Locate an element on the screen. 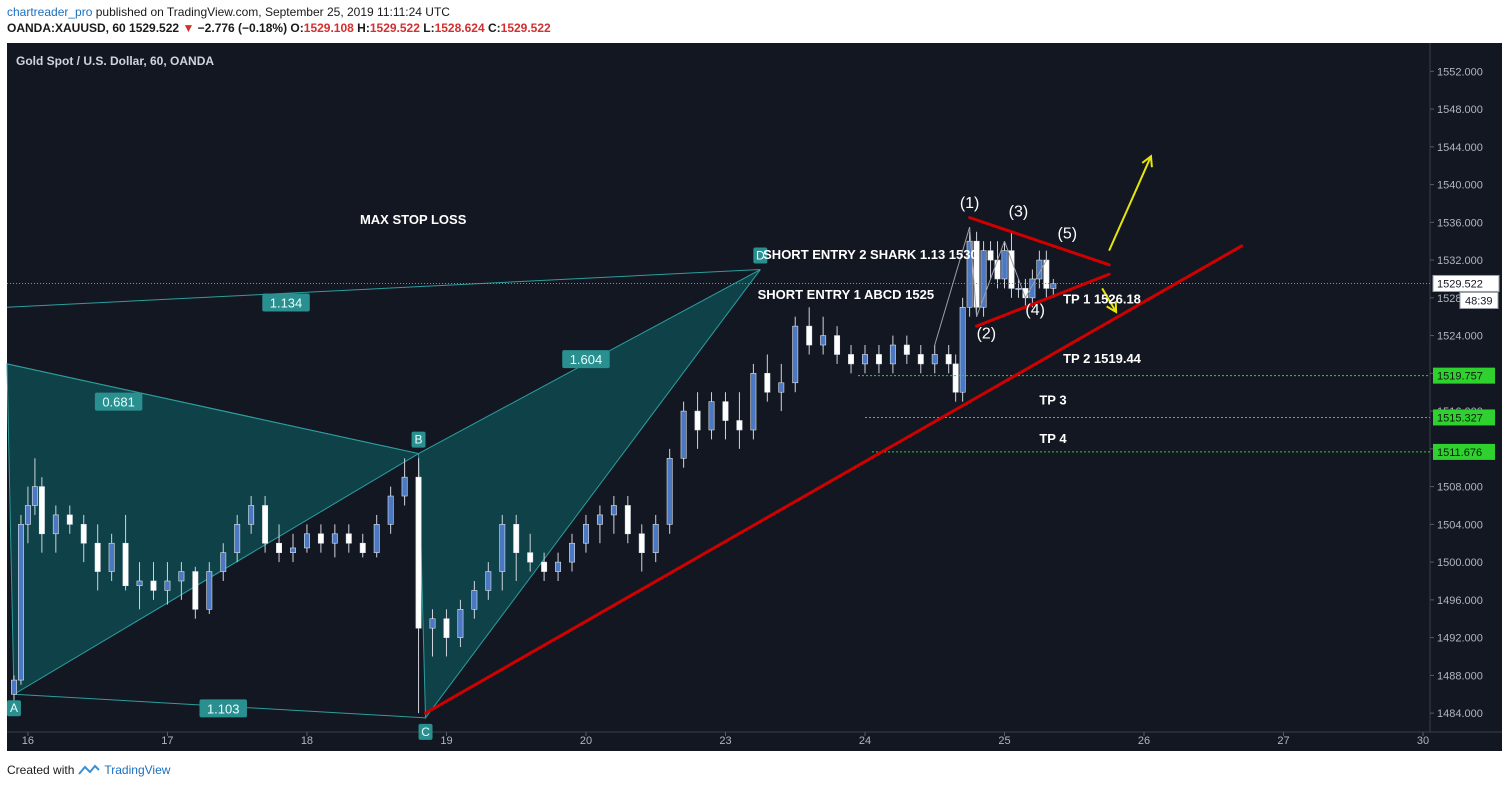 This screenshot has width=1508, height=788. x-tick-label: 26 is located at coordinates (1144, 741).